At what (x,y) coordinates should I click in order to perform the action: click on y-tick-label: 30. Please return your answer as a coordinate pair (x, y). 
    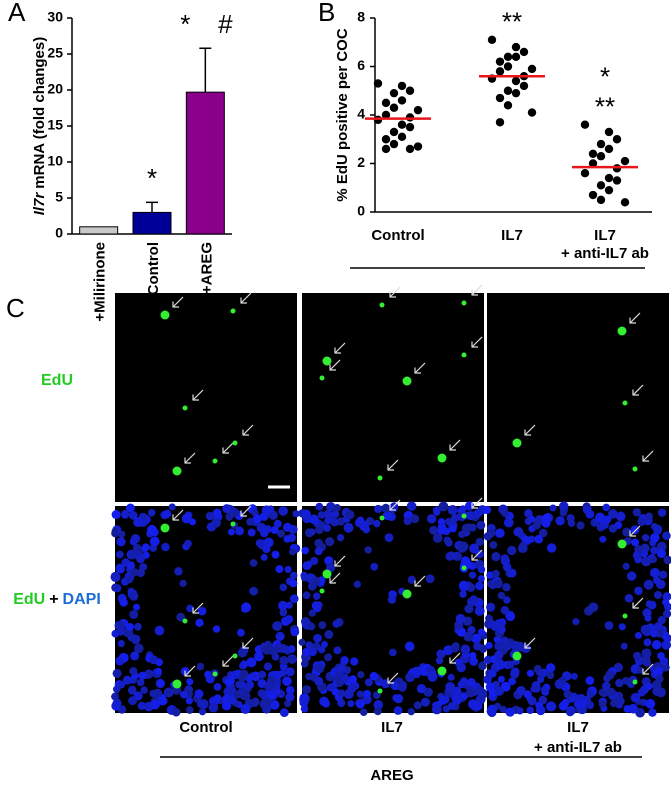
    Looking at the image, I should click on (55, 17).